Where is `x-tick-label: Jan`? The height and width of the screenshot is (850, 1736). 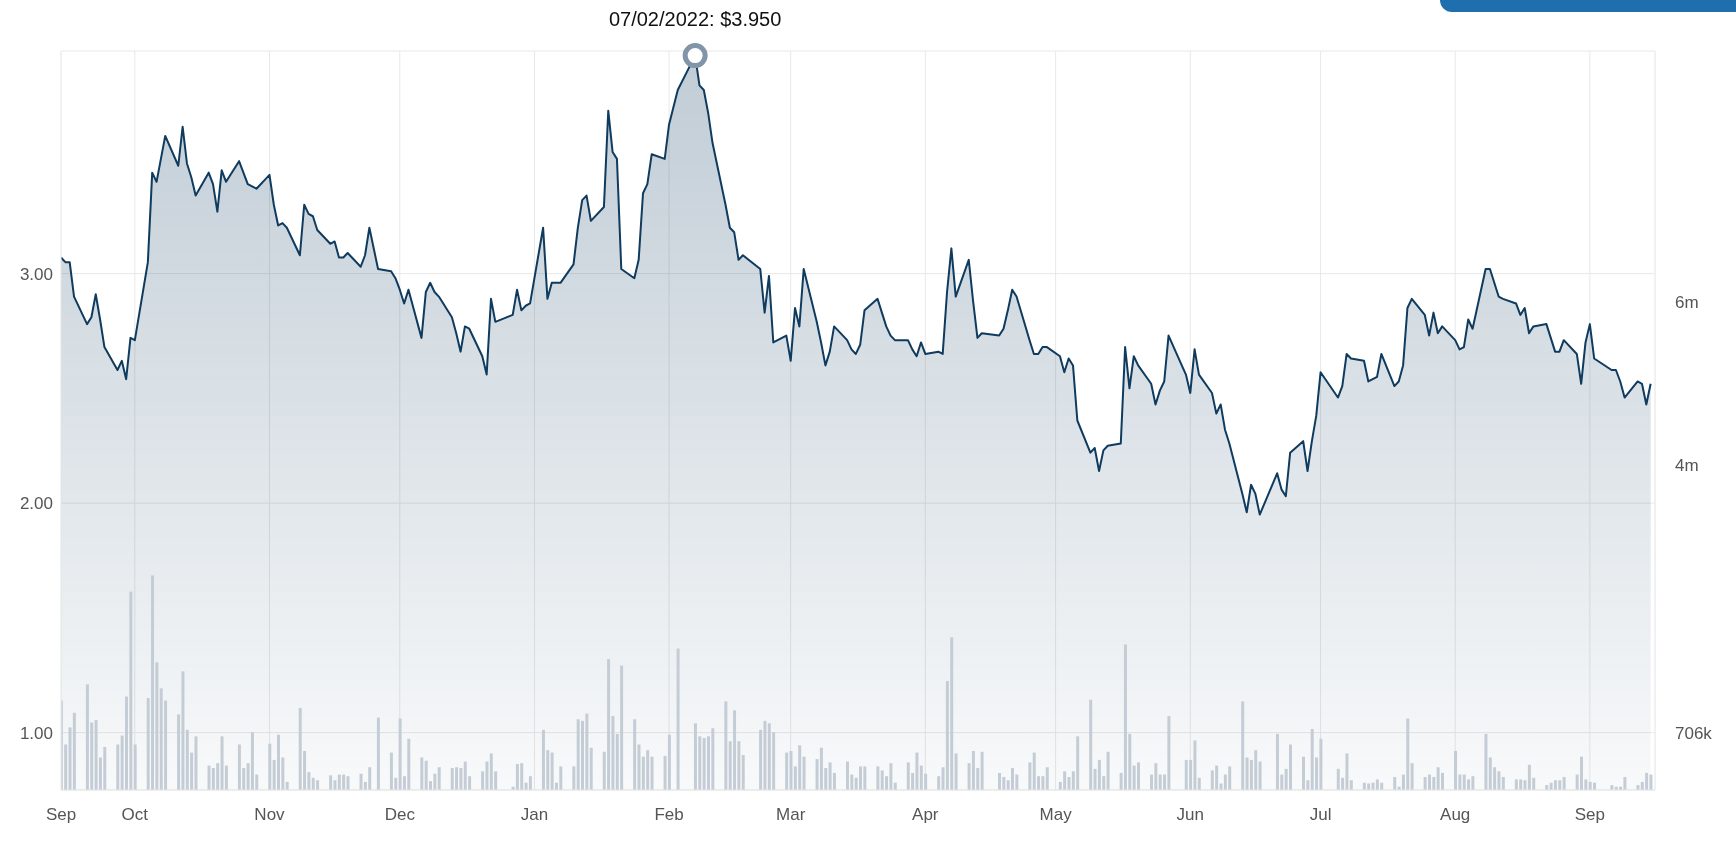 x-tick-label: Jan is located at coordinates (534, 815).